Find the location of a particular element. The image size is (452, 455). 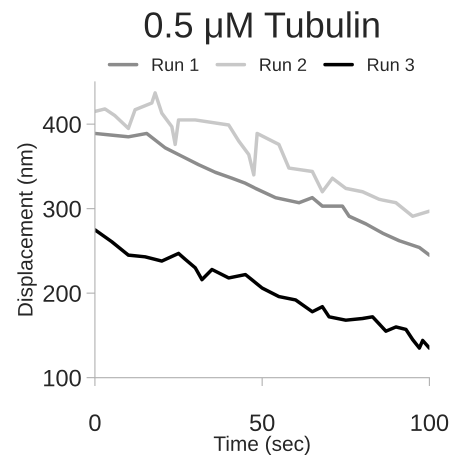

legend-label: Run 2 is located at coordinates (283, 65).